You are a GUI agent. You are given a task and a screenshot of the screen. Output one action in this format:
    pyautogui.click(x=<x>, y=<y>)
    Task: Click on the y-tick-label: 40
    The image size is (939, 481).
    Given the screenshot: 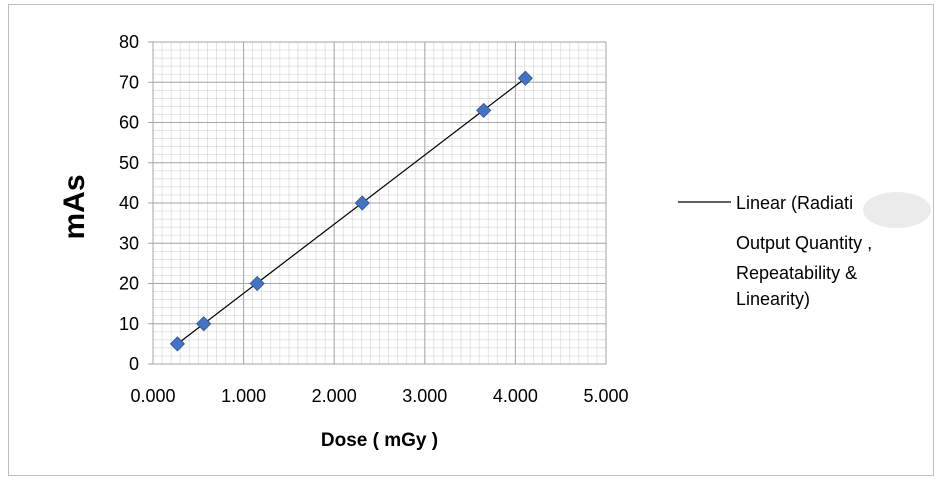 What is the action you would take?
    pyautogui.click(x=129, y=203)
    